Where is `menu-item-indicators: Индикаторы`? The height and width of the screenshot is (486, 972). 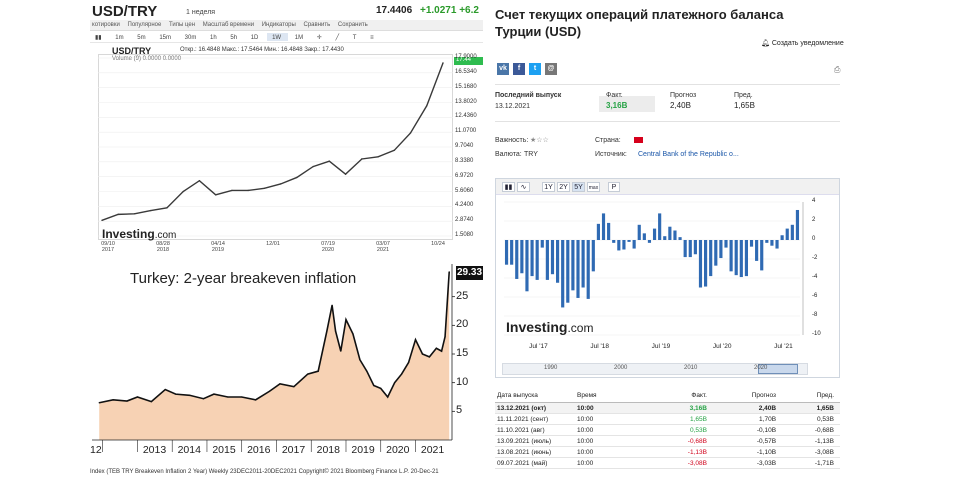
menu-item-indicators: Индикаторы is located at coordinates (278, 25).